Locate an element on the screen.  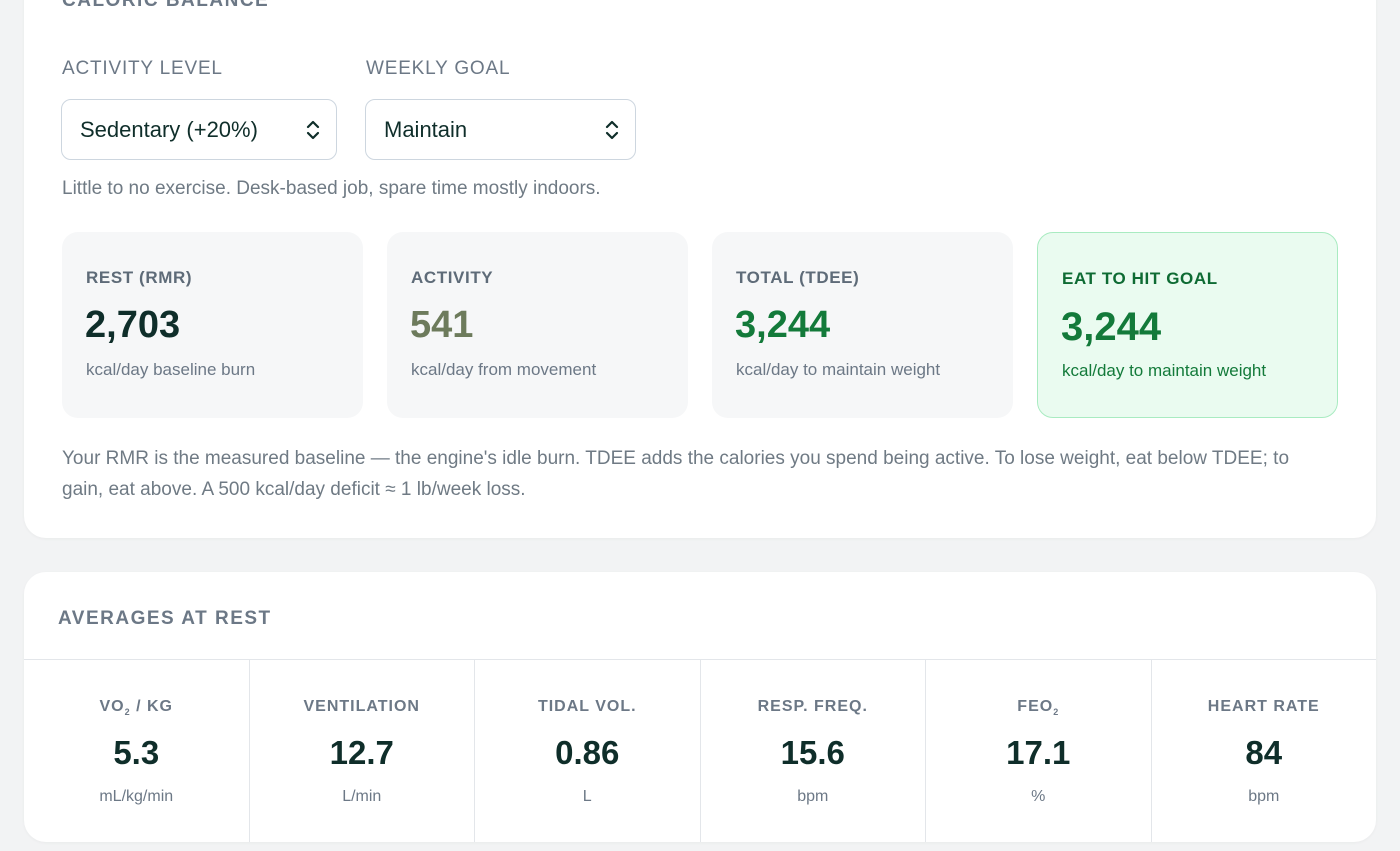
stat-value: 541 is located at coordinates (442, 325).